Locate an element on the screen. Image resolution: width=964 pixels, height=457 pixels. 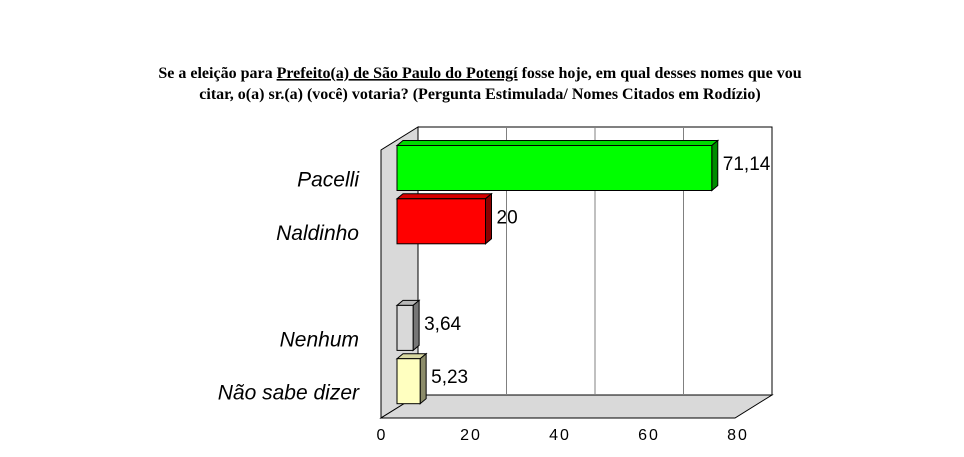
x-tick-label: 0 is located at coordinates (382, 435).